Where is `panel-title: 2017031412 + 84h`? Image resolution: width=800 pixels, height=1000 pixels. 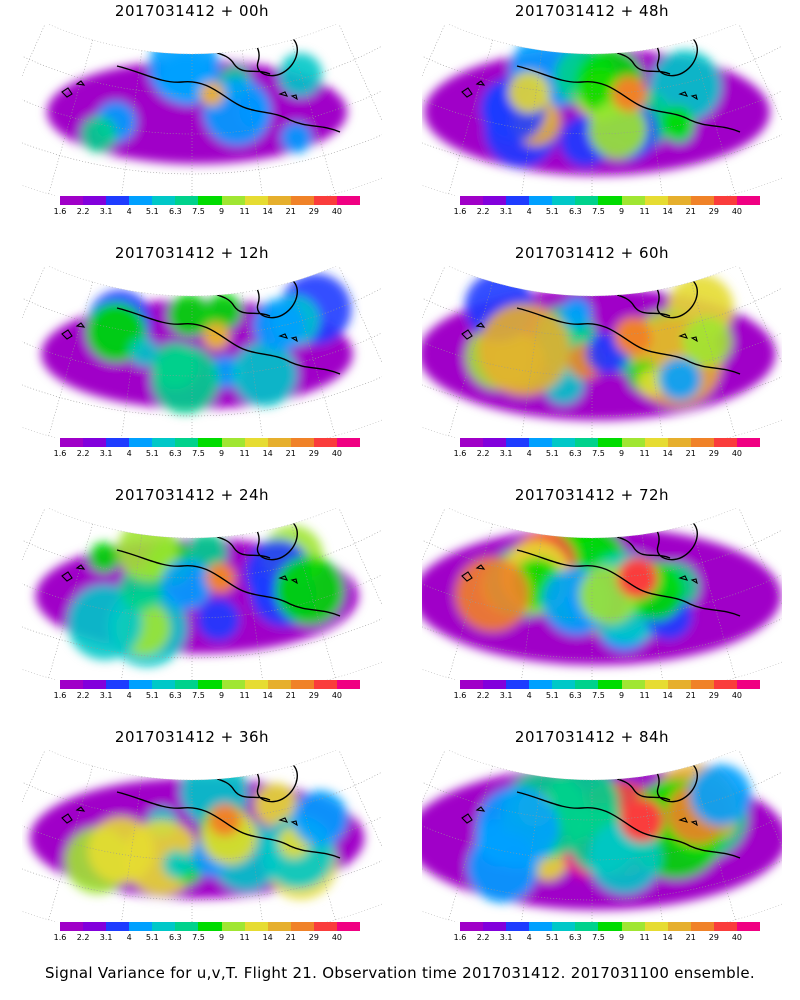
panel-title: 2017031412 + 84h is located at coordinates (592, 737).